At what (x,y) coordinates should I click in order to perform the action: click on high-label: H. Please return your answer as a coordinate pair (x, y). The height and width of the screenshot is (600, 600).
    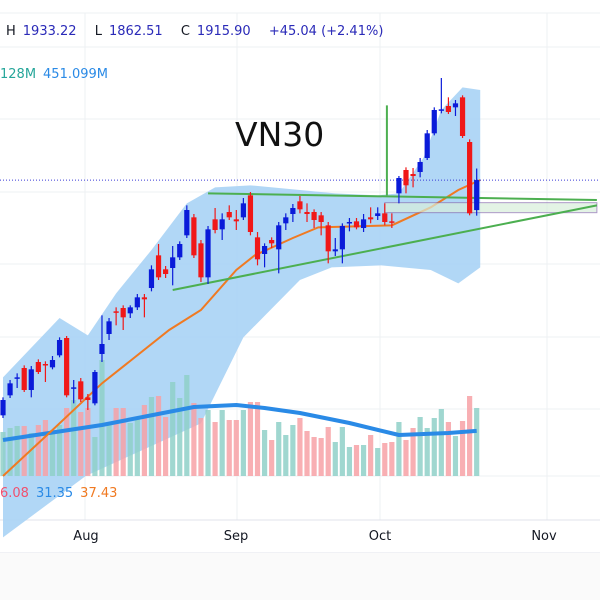
    Looking at the image, I should click on (11, 31).